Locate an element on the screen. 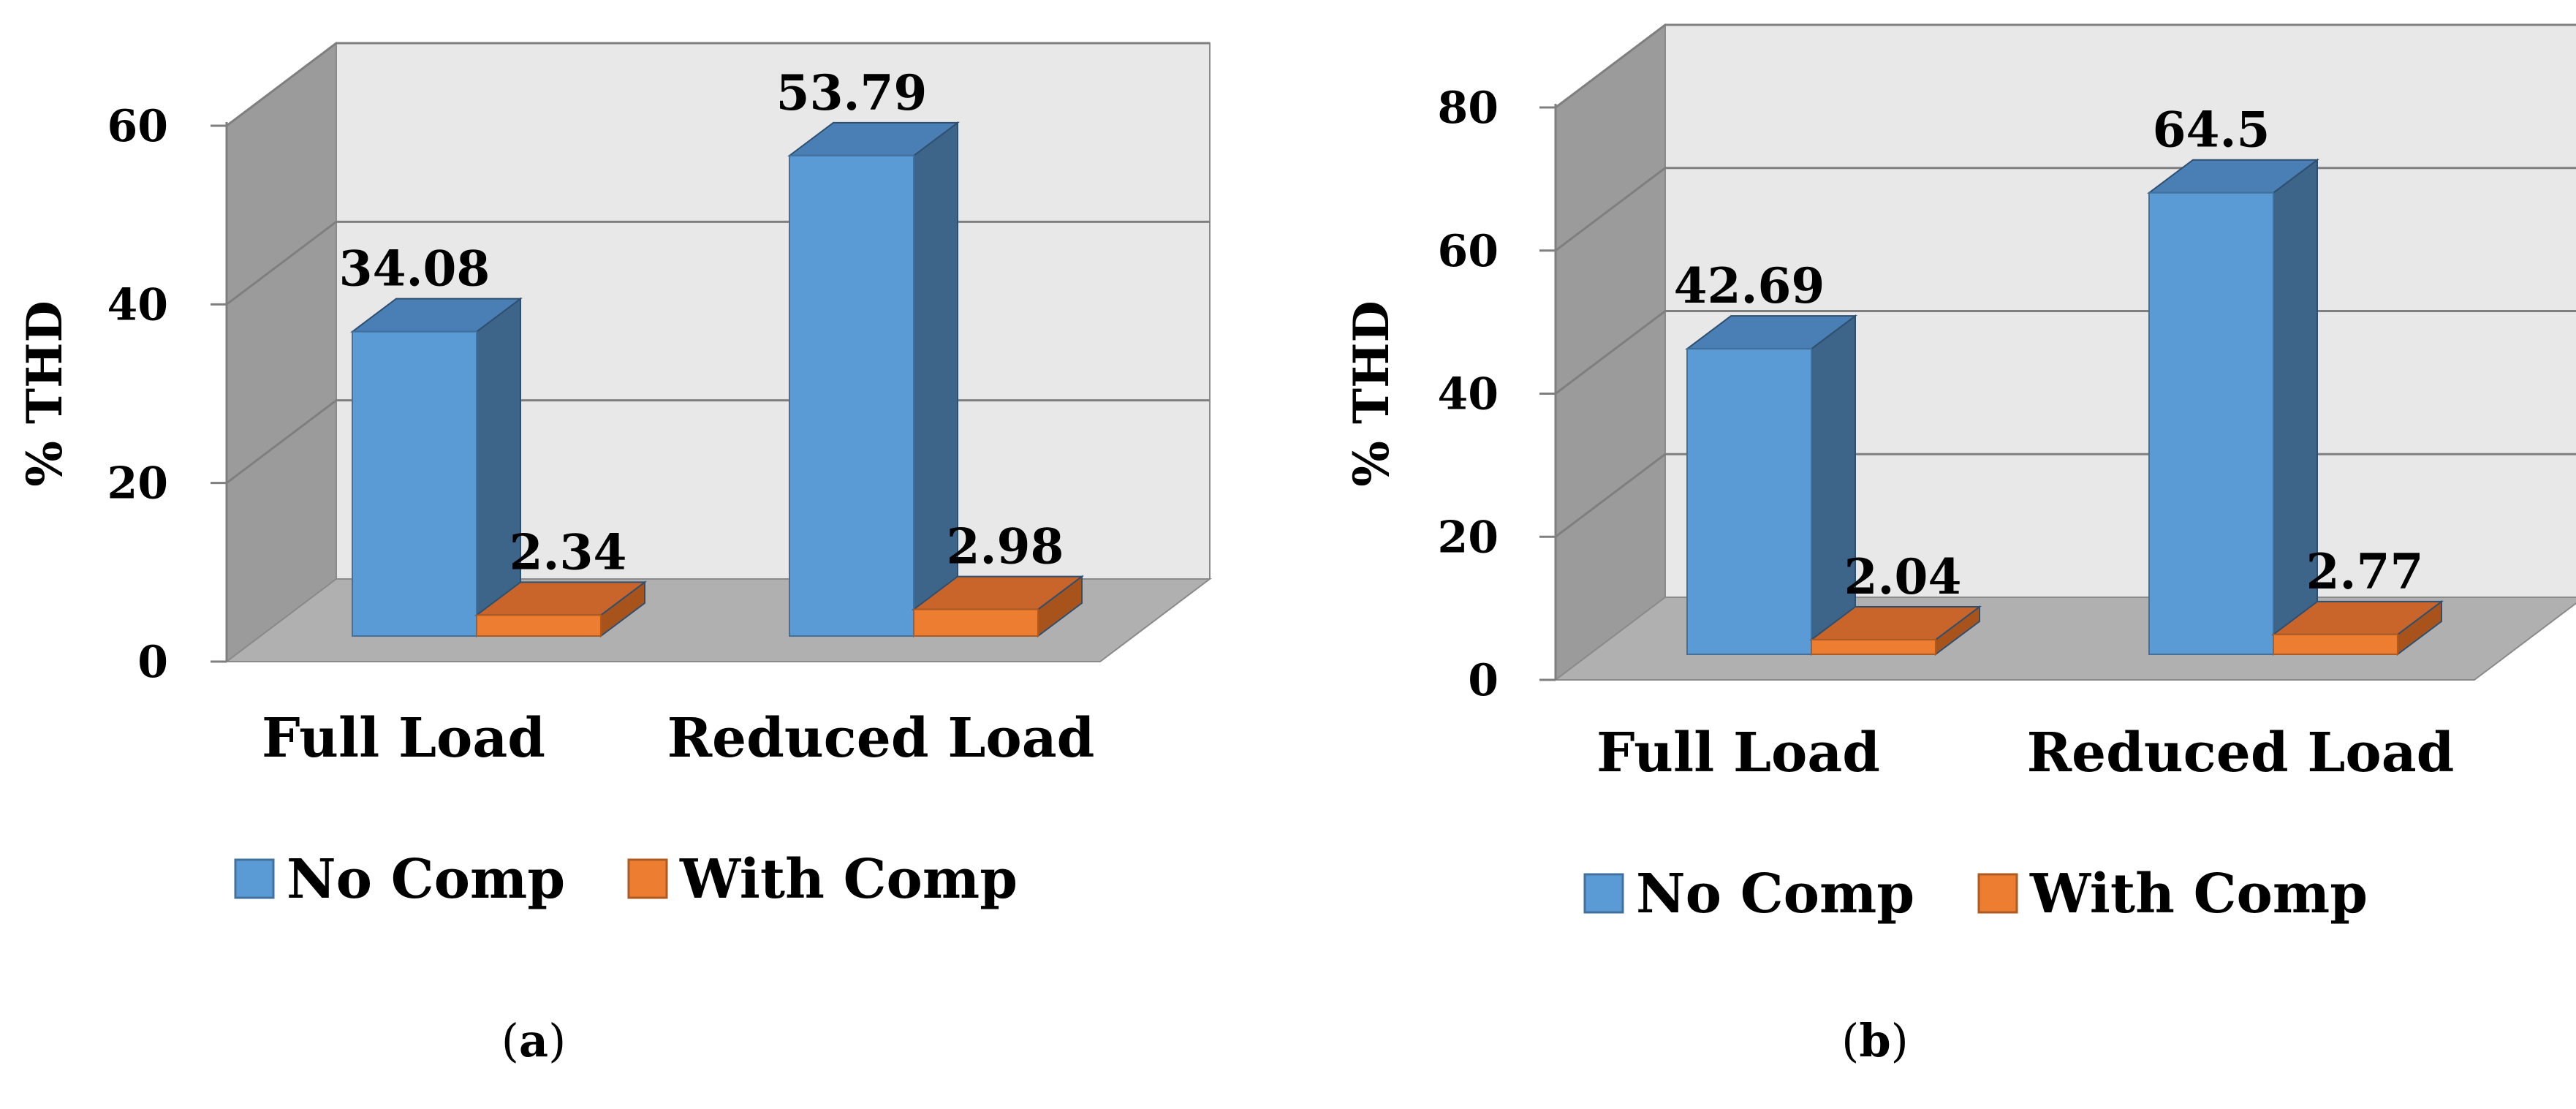 Image resolution: width=2576 pixels, height=1109 pixels. data-label: 42.69 is located at coordinates (1749, 285).